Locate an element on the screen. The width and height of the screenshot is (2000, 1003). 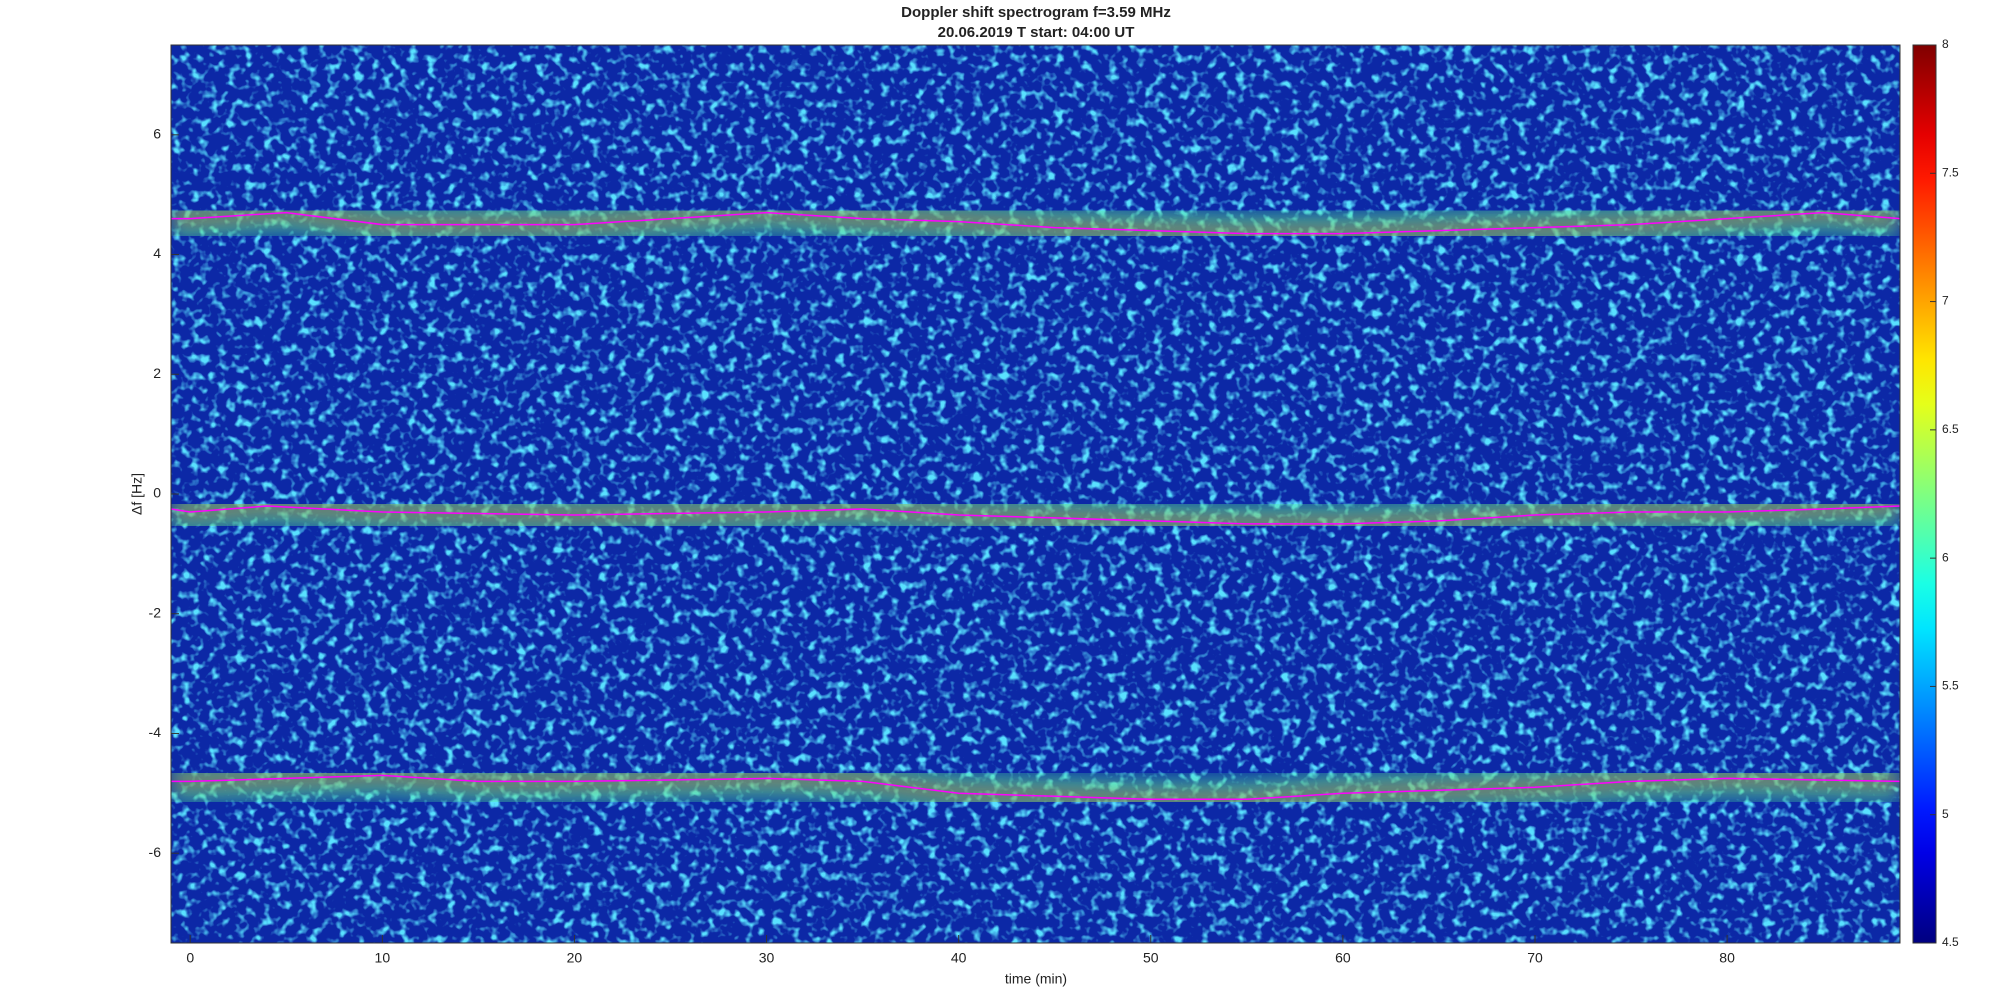
y-tick-label: -6 is located at coordinates (155, 852).